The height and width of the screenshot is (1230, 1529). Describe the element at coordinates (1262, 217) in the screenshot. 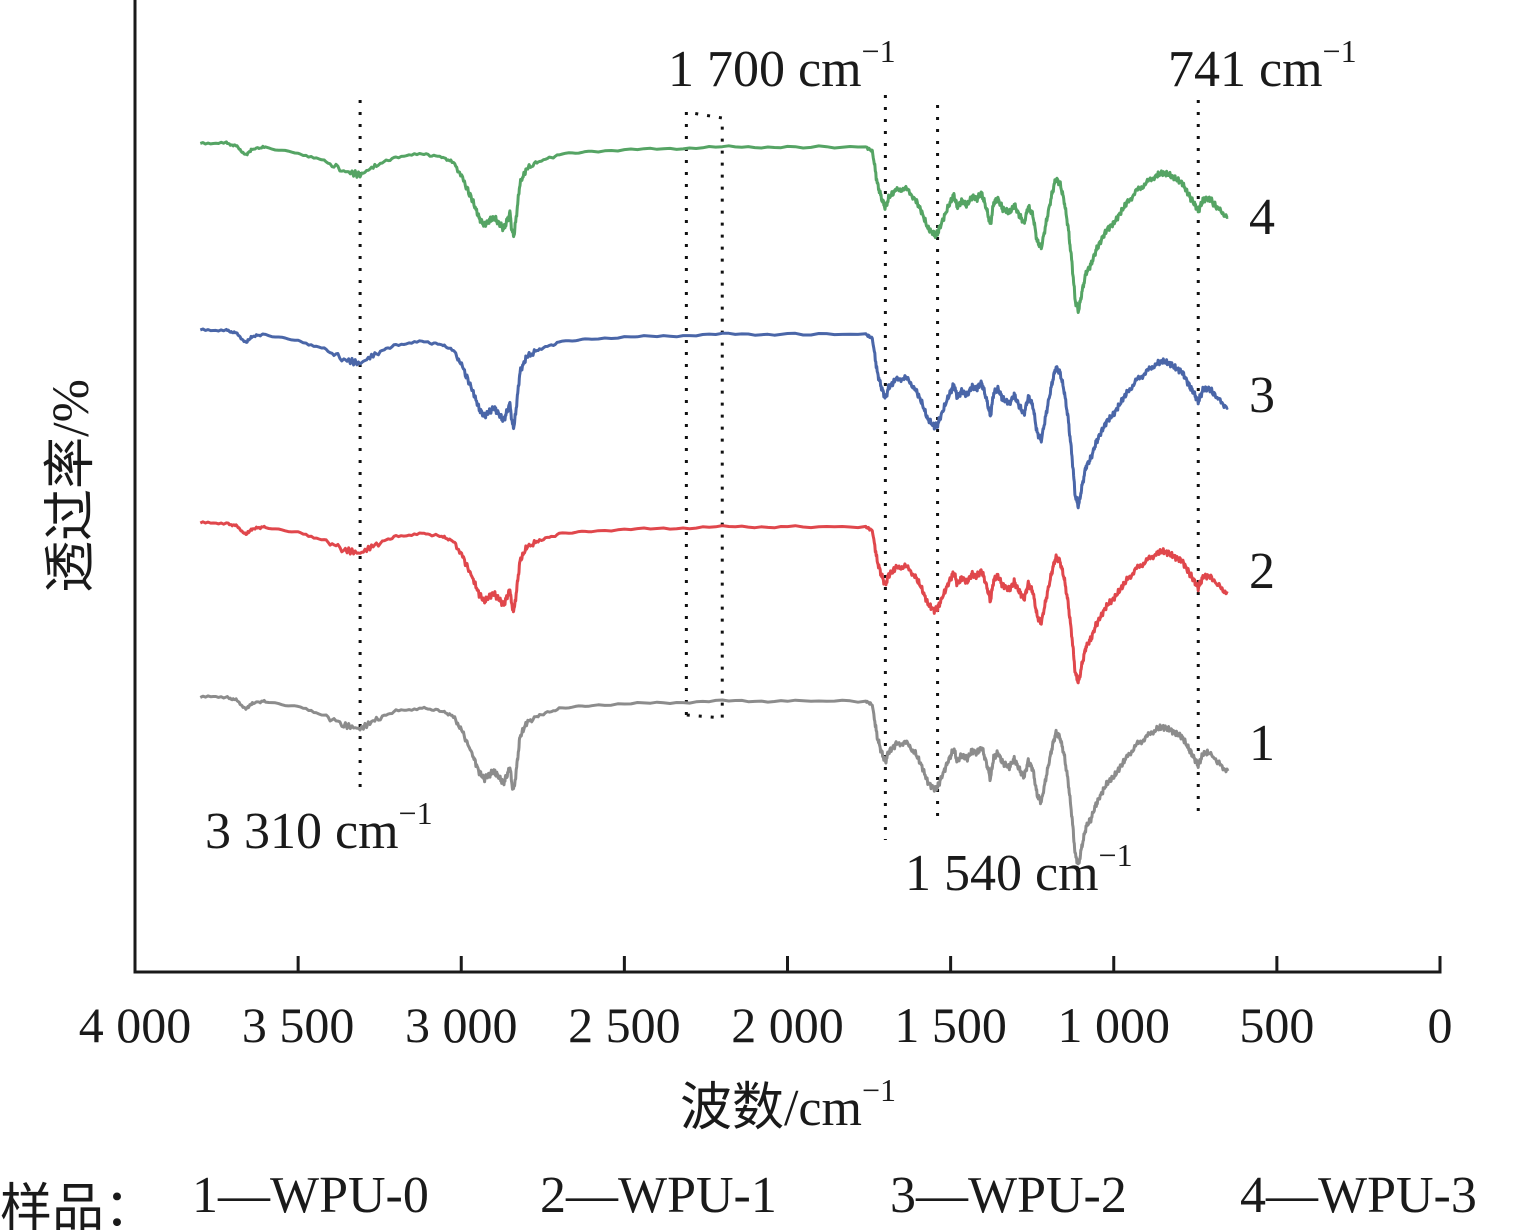

I see `series-label-4: 4` at that location.